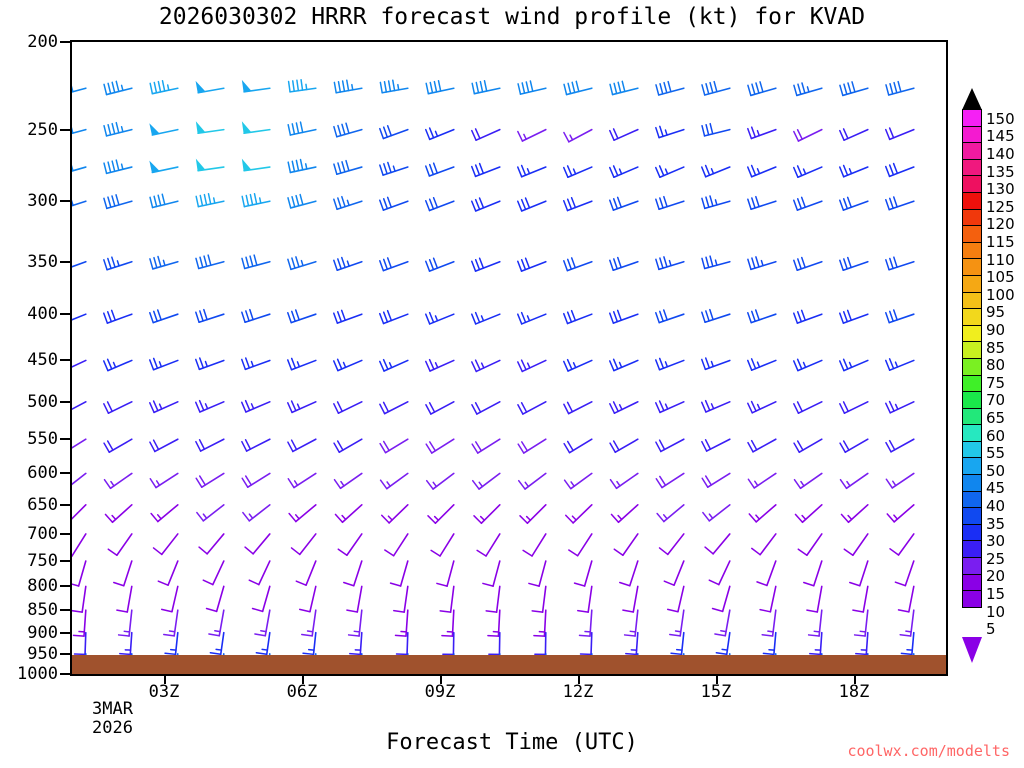 The height and width of the screenshot is (768, 1024). Describe the element at coordinates (854, 692) in the screenshot. I see `x-tick-label-18Z: 18Z` at that location.